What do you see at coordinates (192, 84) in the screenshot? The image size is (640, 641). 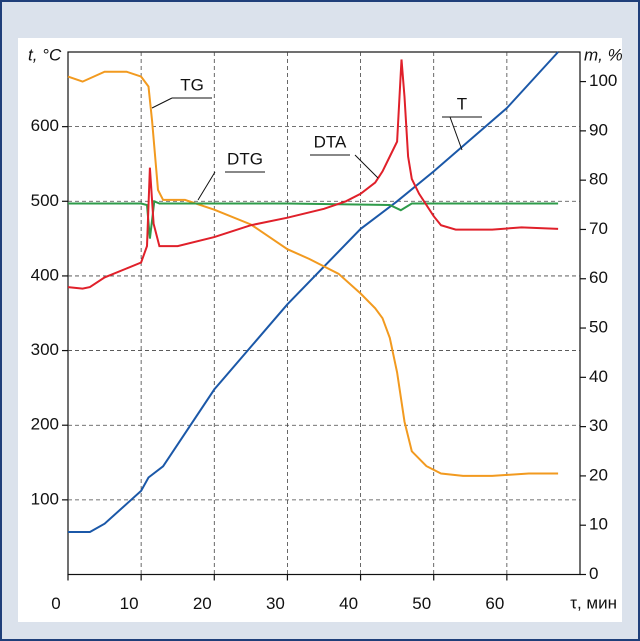 I see `series-label: TG` at bounding box center [192, 84].